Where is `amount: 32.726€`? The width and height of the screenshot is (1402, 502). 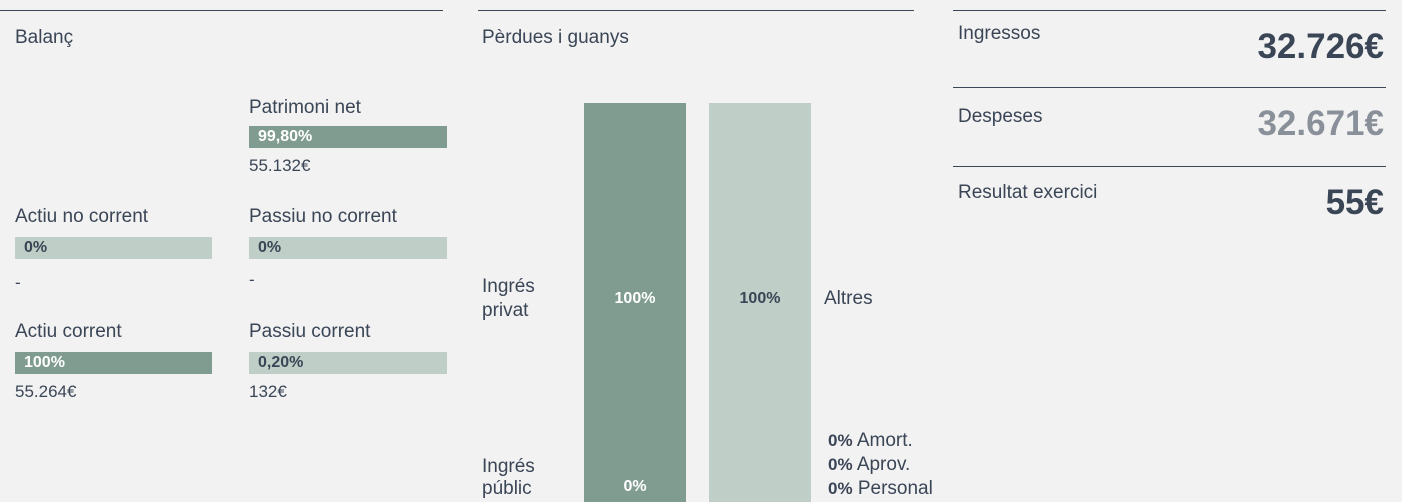 amount: 32.726€ is located at coordinates (1320, 46).